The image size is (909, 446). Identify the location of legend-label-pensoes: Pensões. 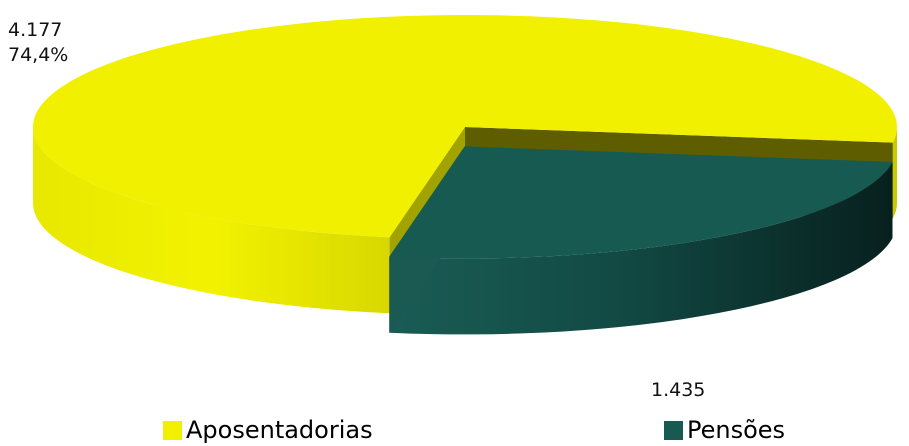
(736, 430).